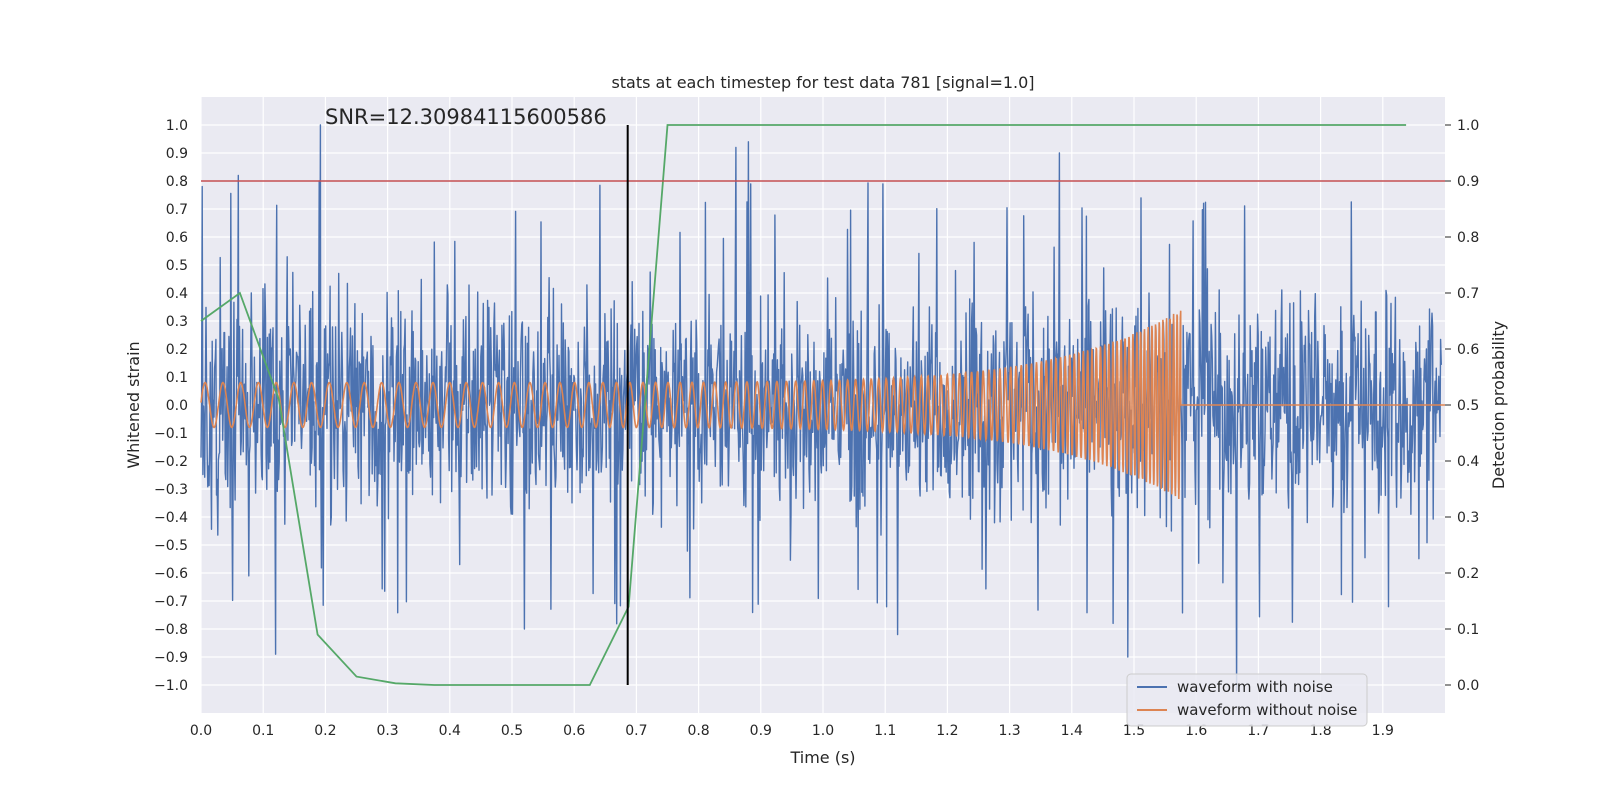 The height and width of the screenshot is (800, 1600). Describe the element at coordinates (1267, 710) in the screenshot. I see `legend-label-clean: waveform without noise` at that location.